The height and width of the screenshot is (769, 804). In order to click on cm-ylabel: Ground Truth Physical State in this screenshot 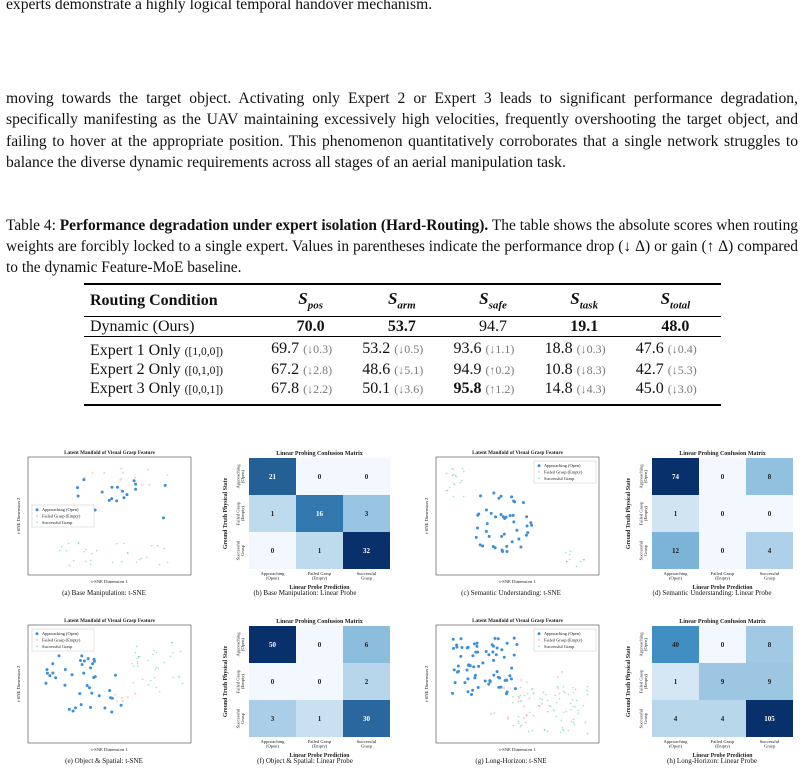, I will do `click(629, 681)`.